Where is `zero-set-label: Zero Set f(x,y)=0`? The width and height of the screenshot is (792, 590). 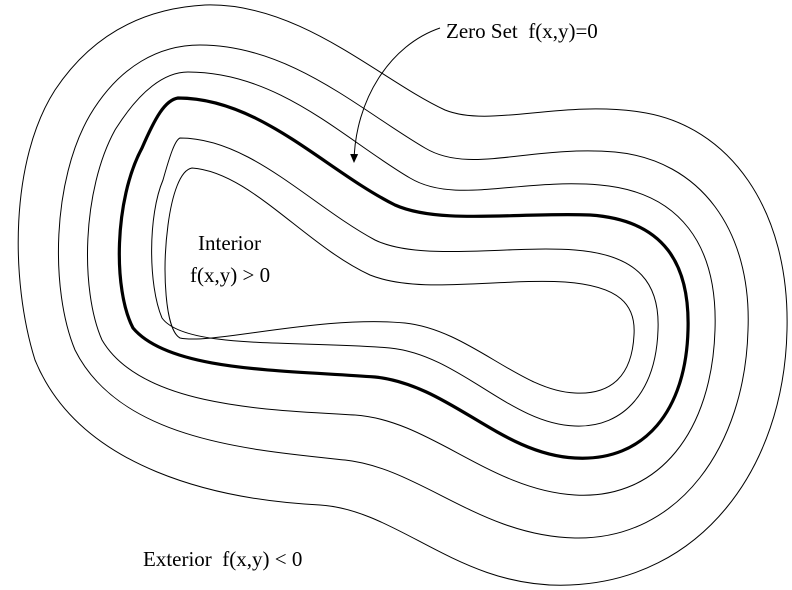
zero-set-label: Zero Set f(x,y)=0 is located at coordinates (522, 31).